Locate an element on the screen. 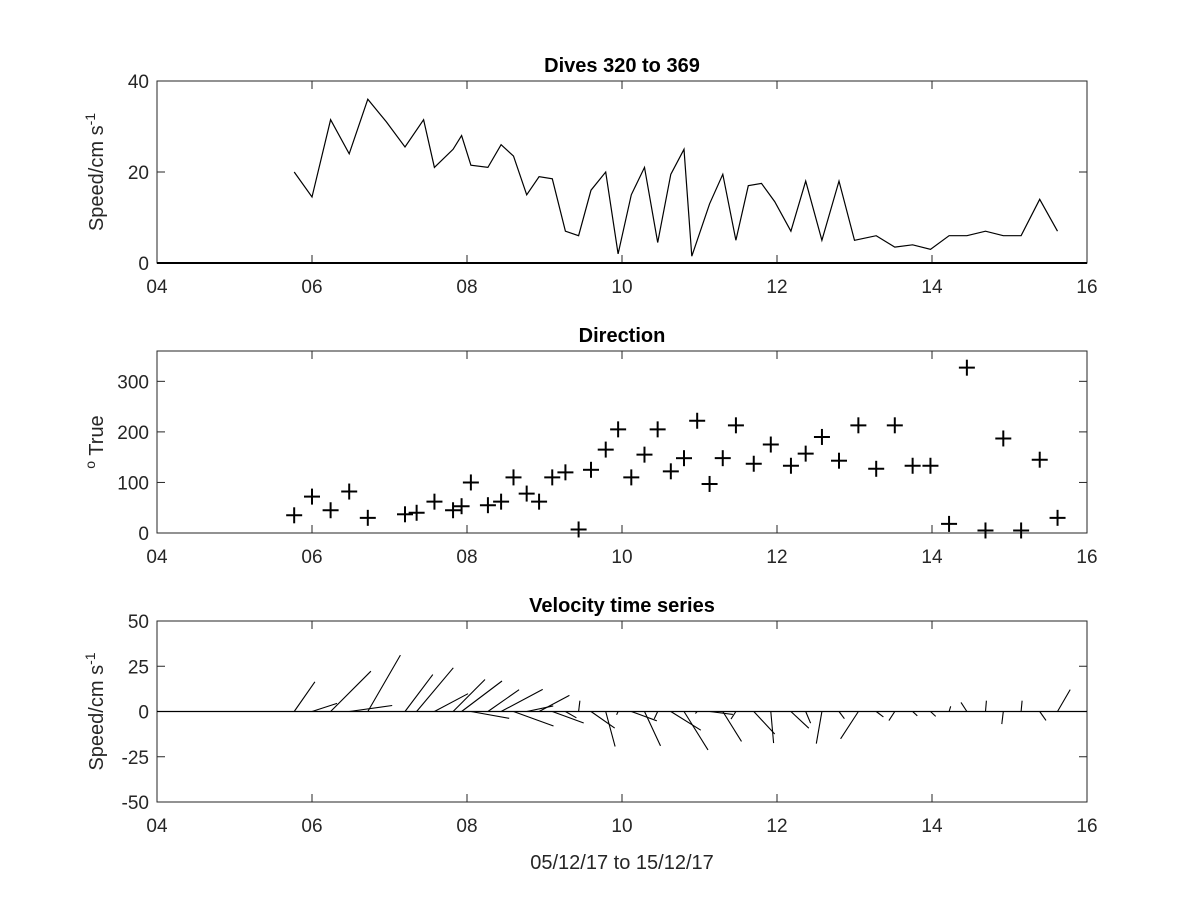 The width and height of the screenshot is (1200, 900). x-tick-label: 12 is located at coordinates (776, 826).